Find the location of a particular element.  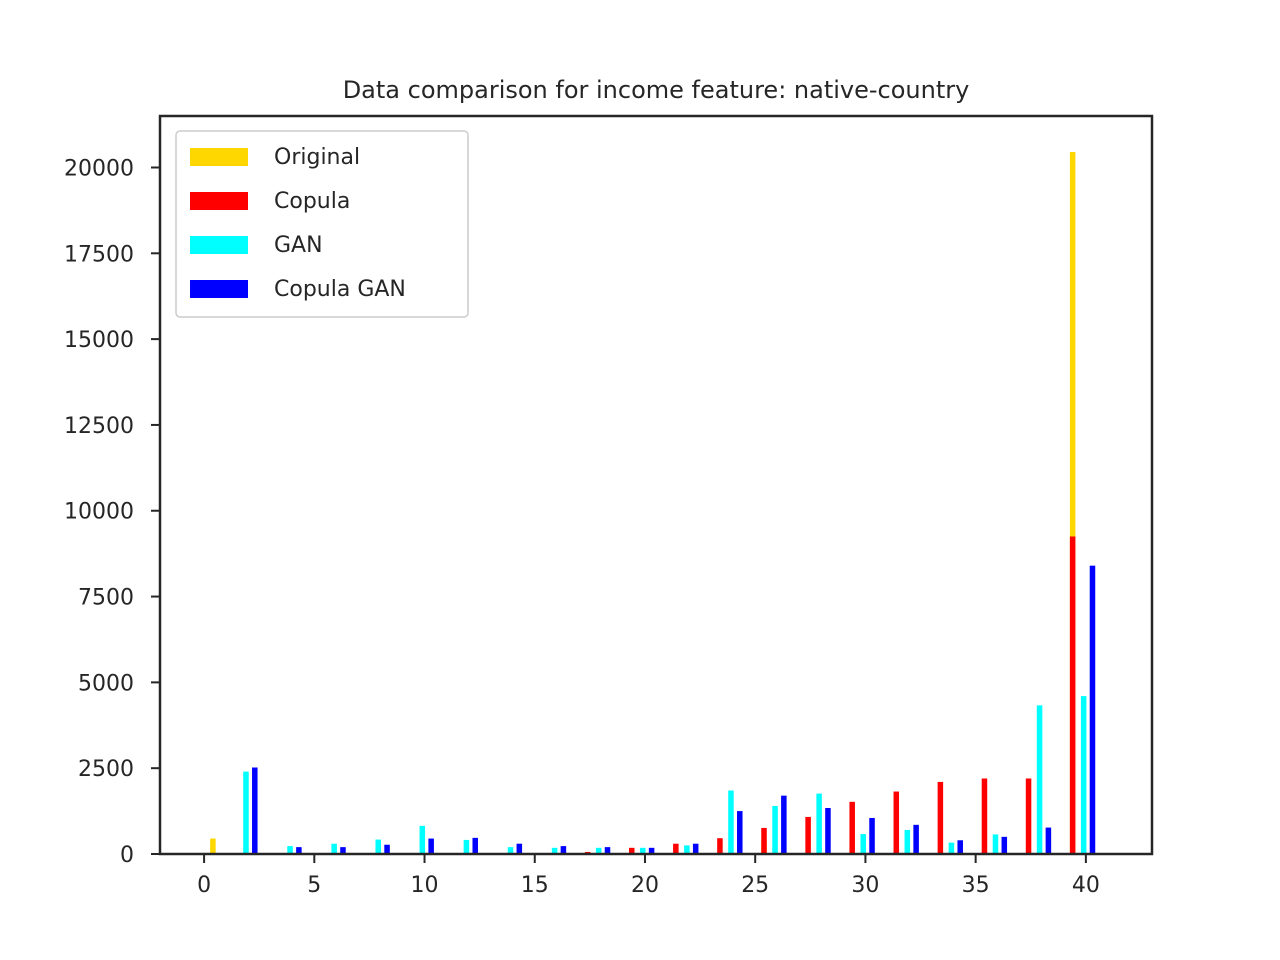

x-tick-label: 5 is located at coordinates (314, 885).